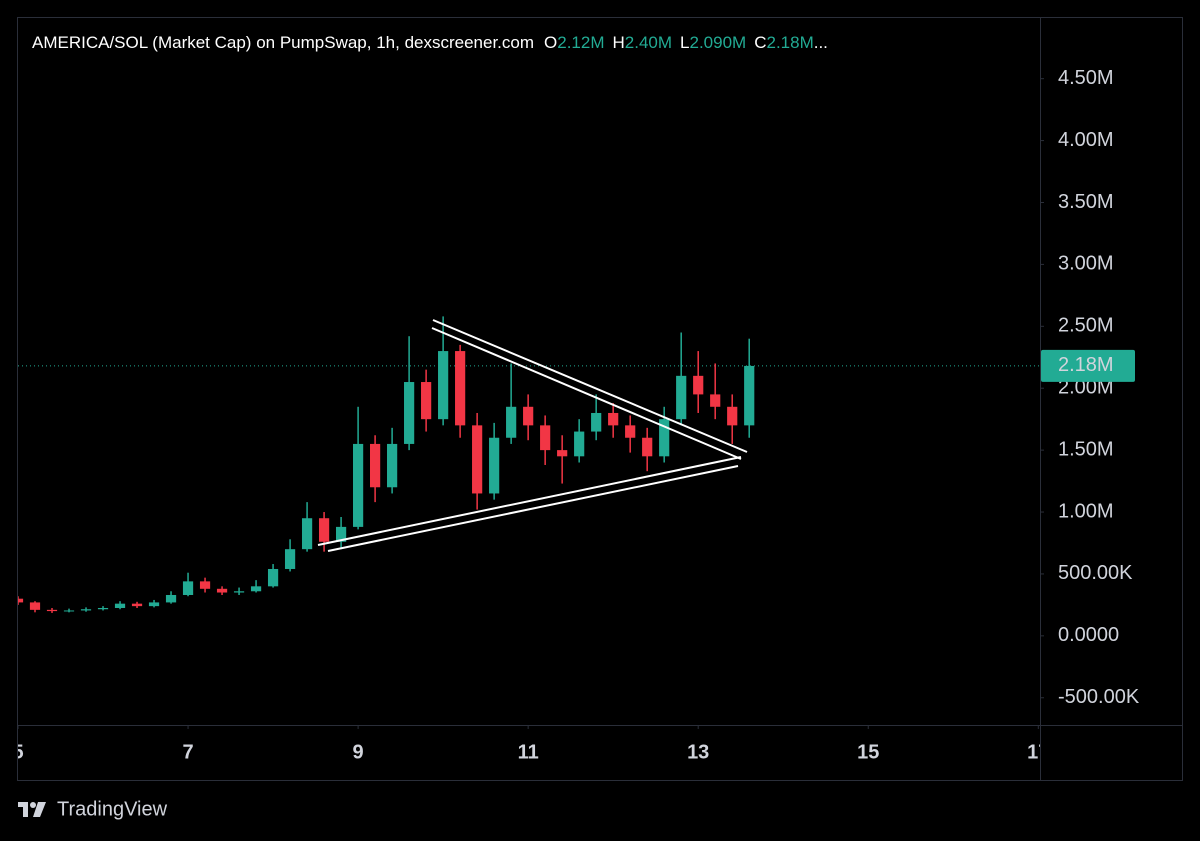  What do you see at coordinates (684, 42) in the screenshot?
I see `legend-key: L` at bounding box center [684, 42].